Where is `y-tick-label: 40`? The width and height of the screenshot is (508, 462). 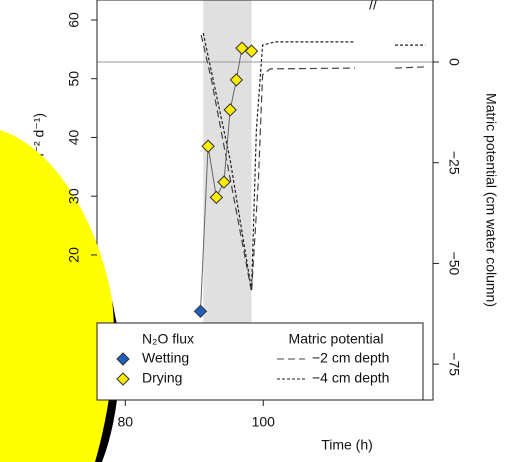 y-tick-label: 40 is located at coordinates (74, 137).